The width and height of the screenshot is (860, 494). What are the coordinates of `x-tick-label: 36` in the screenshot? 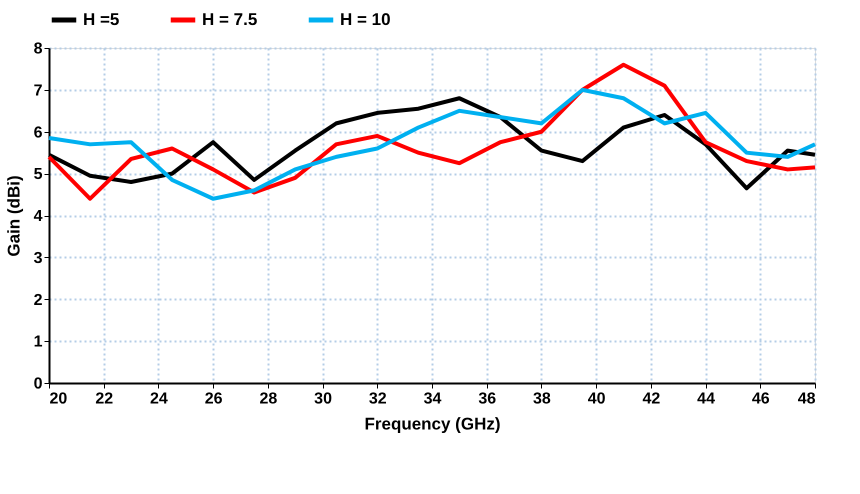 It's located at (487, 399).